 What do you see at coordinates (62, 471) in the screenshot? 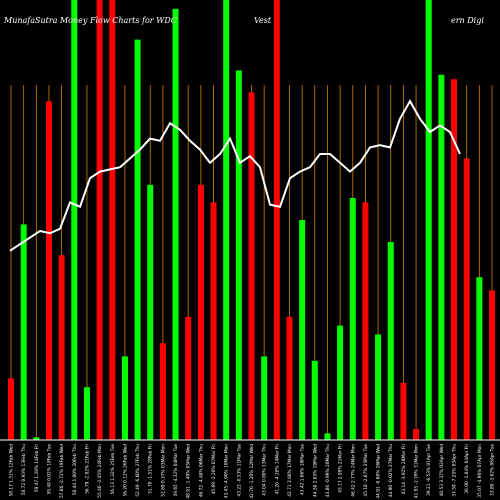
I see `x-tick-label: 57.86 -2.72% 19Feb Wed` at bounding box center [62, 471].